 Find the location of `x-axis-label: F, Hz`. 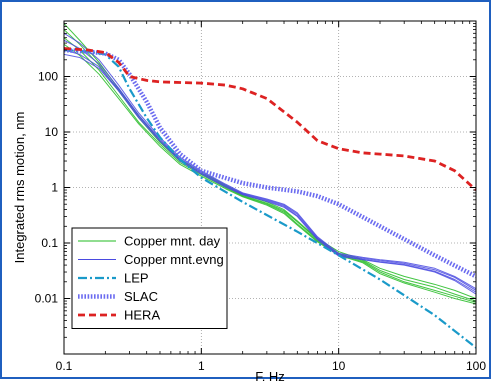

x-axis-label: F, Hz is located at coordinates (270, 375).